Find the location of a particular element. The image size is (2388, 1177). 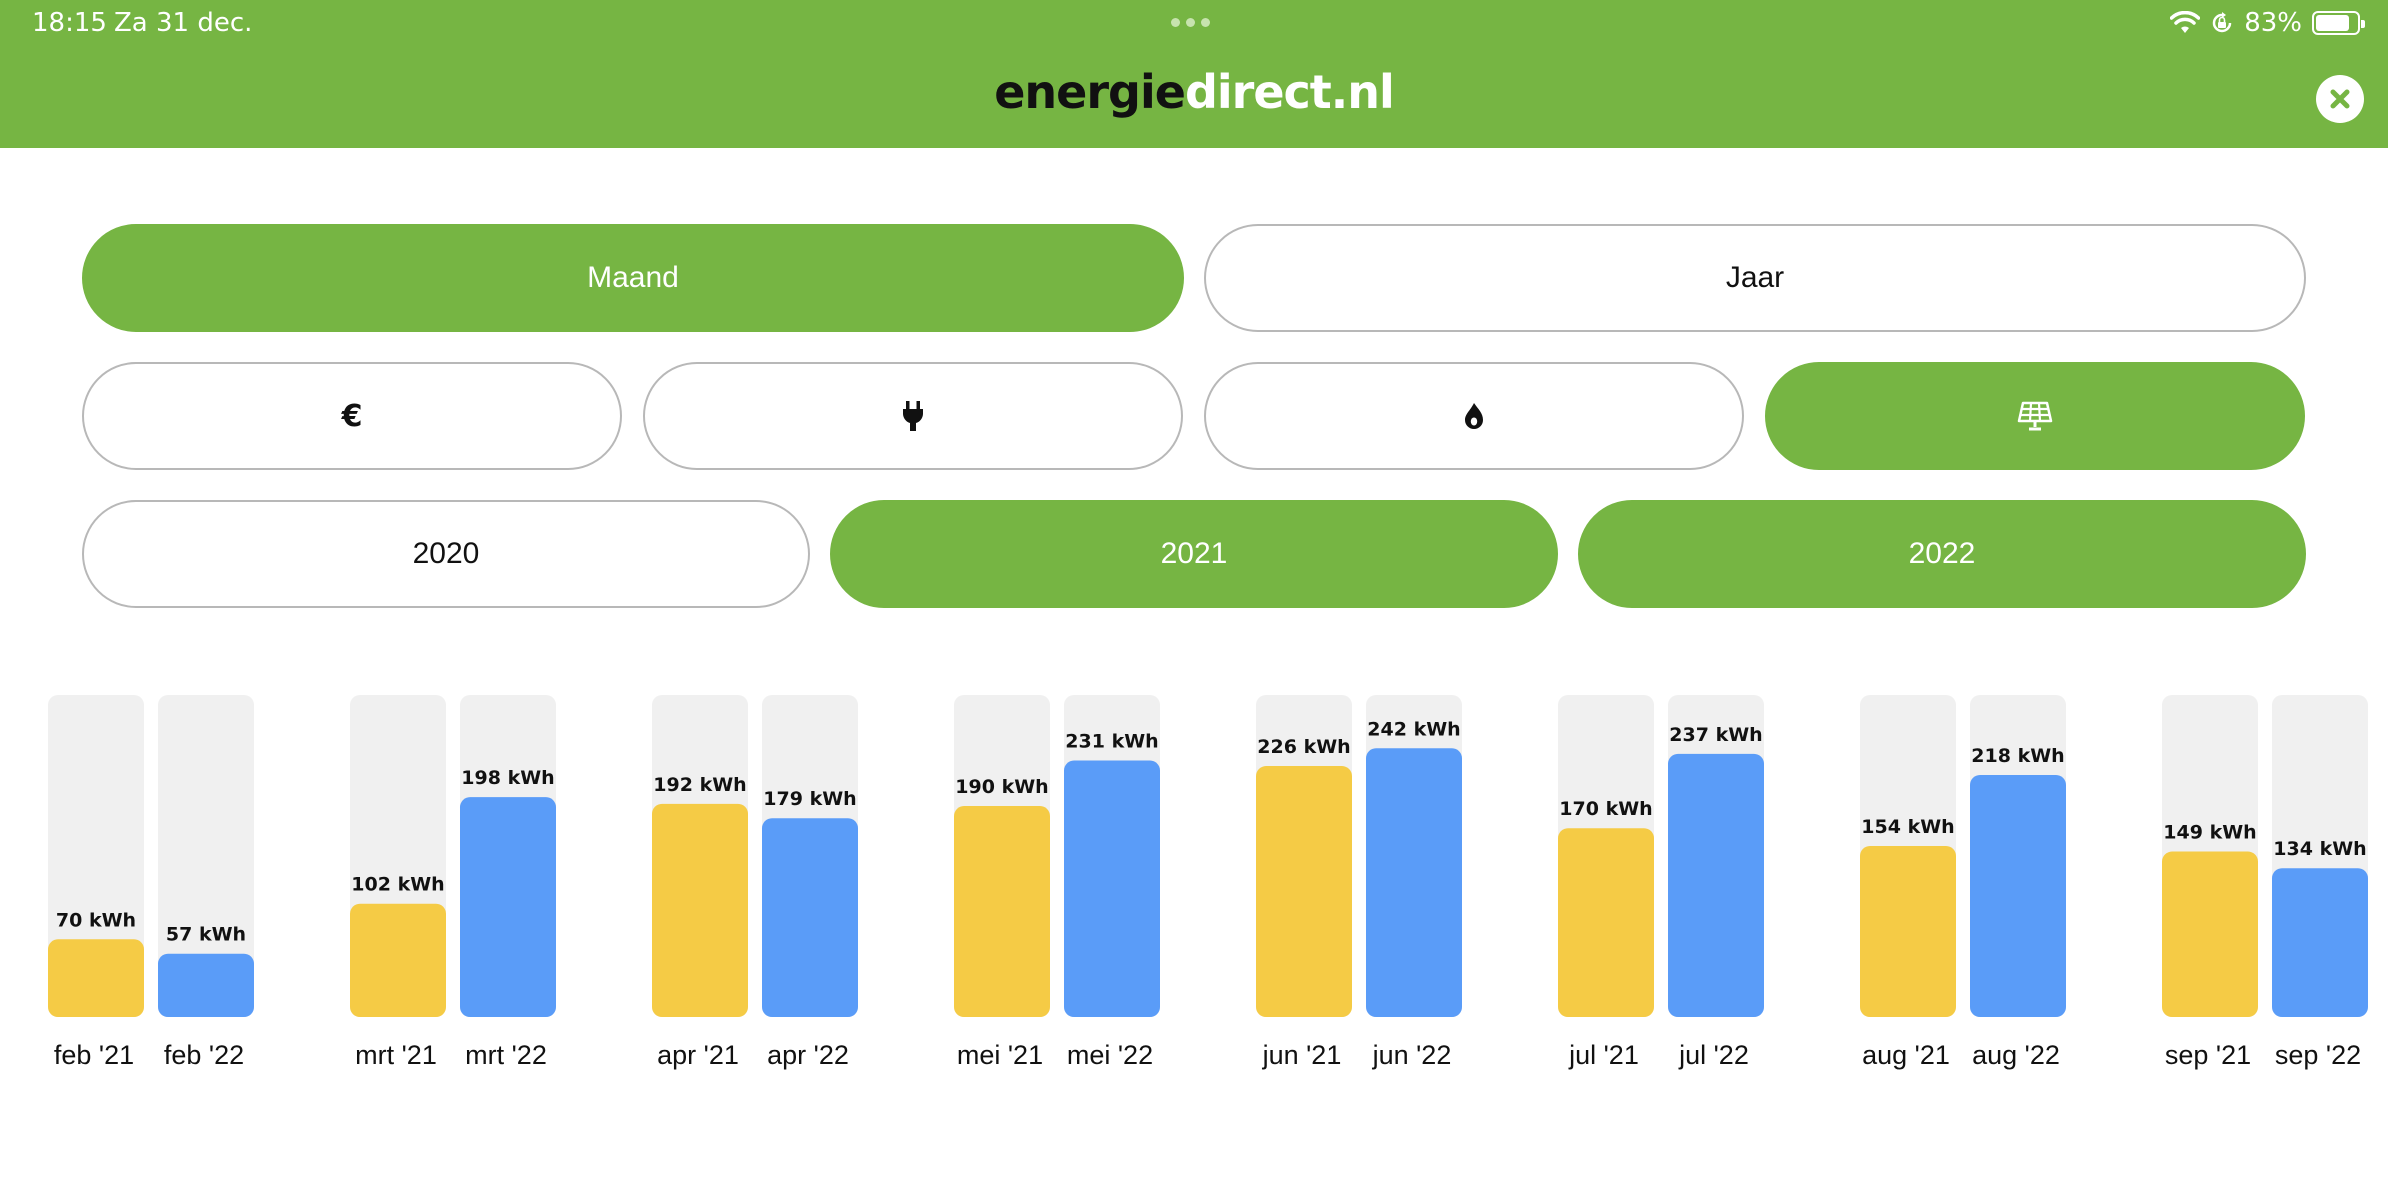

battery-icon is located at coordinates (2338, 23).